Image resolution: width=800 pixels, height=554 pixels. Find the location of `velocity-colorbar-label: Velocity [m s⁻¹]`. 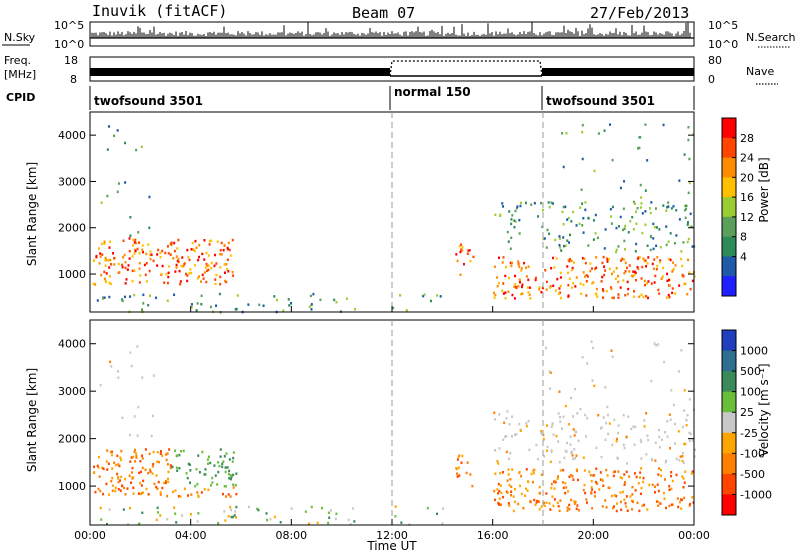

velocity-colorbar-label: Velocity [m s⁻¹] is located at coordinates (764, 409).